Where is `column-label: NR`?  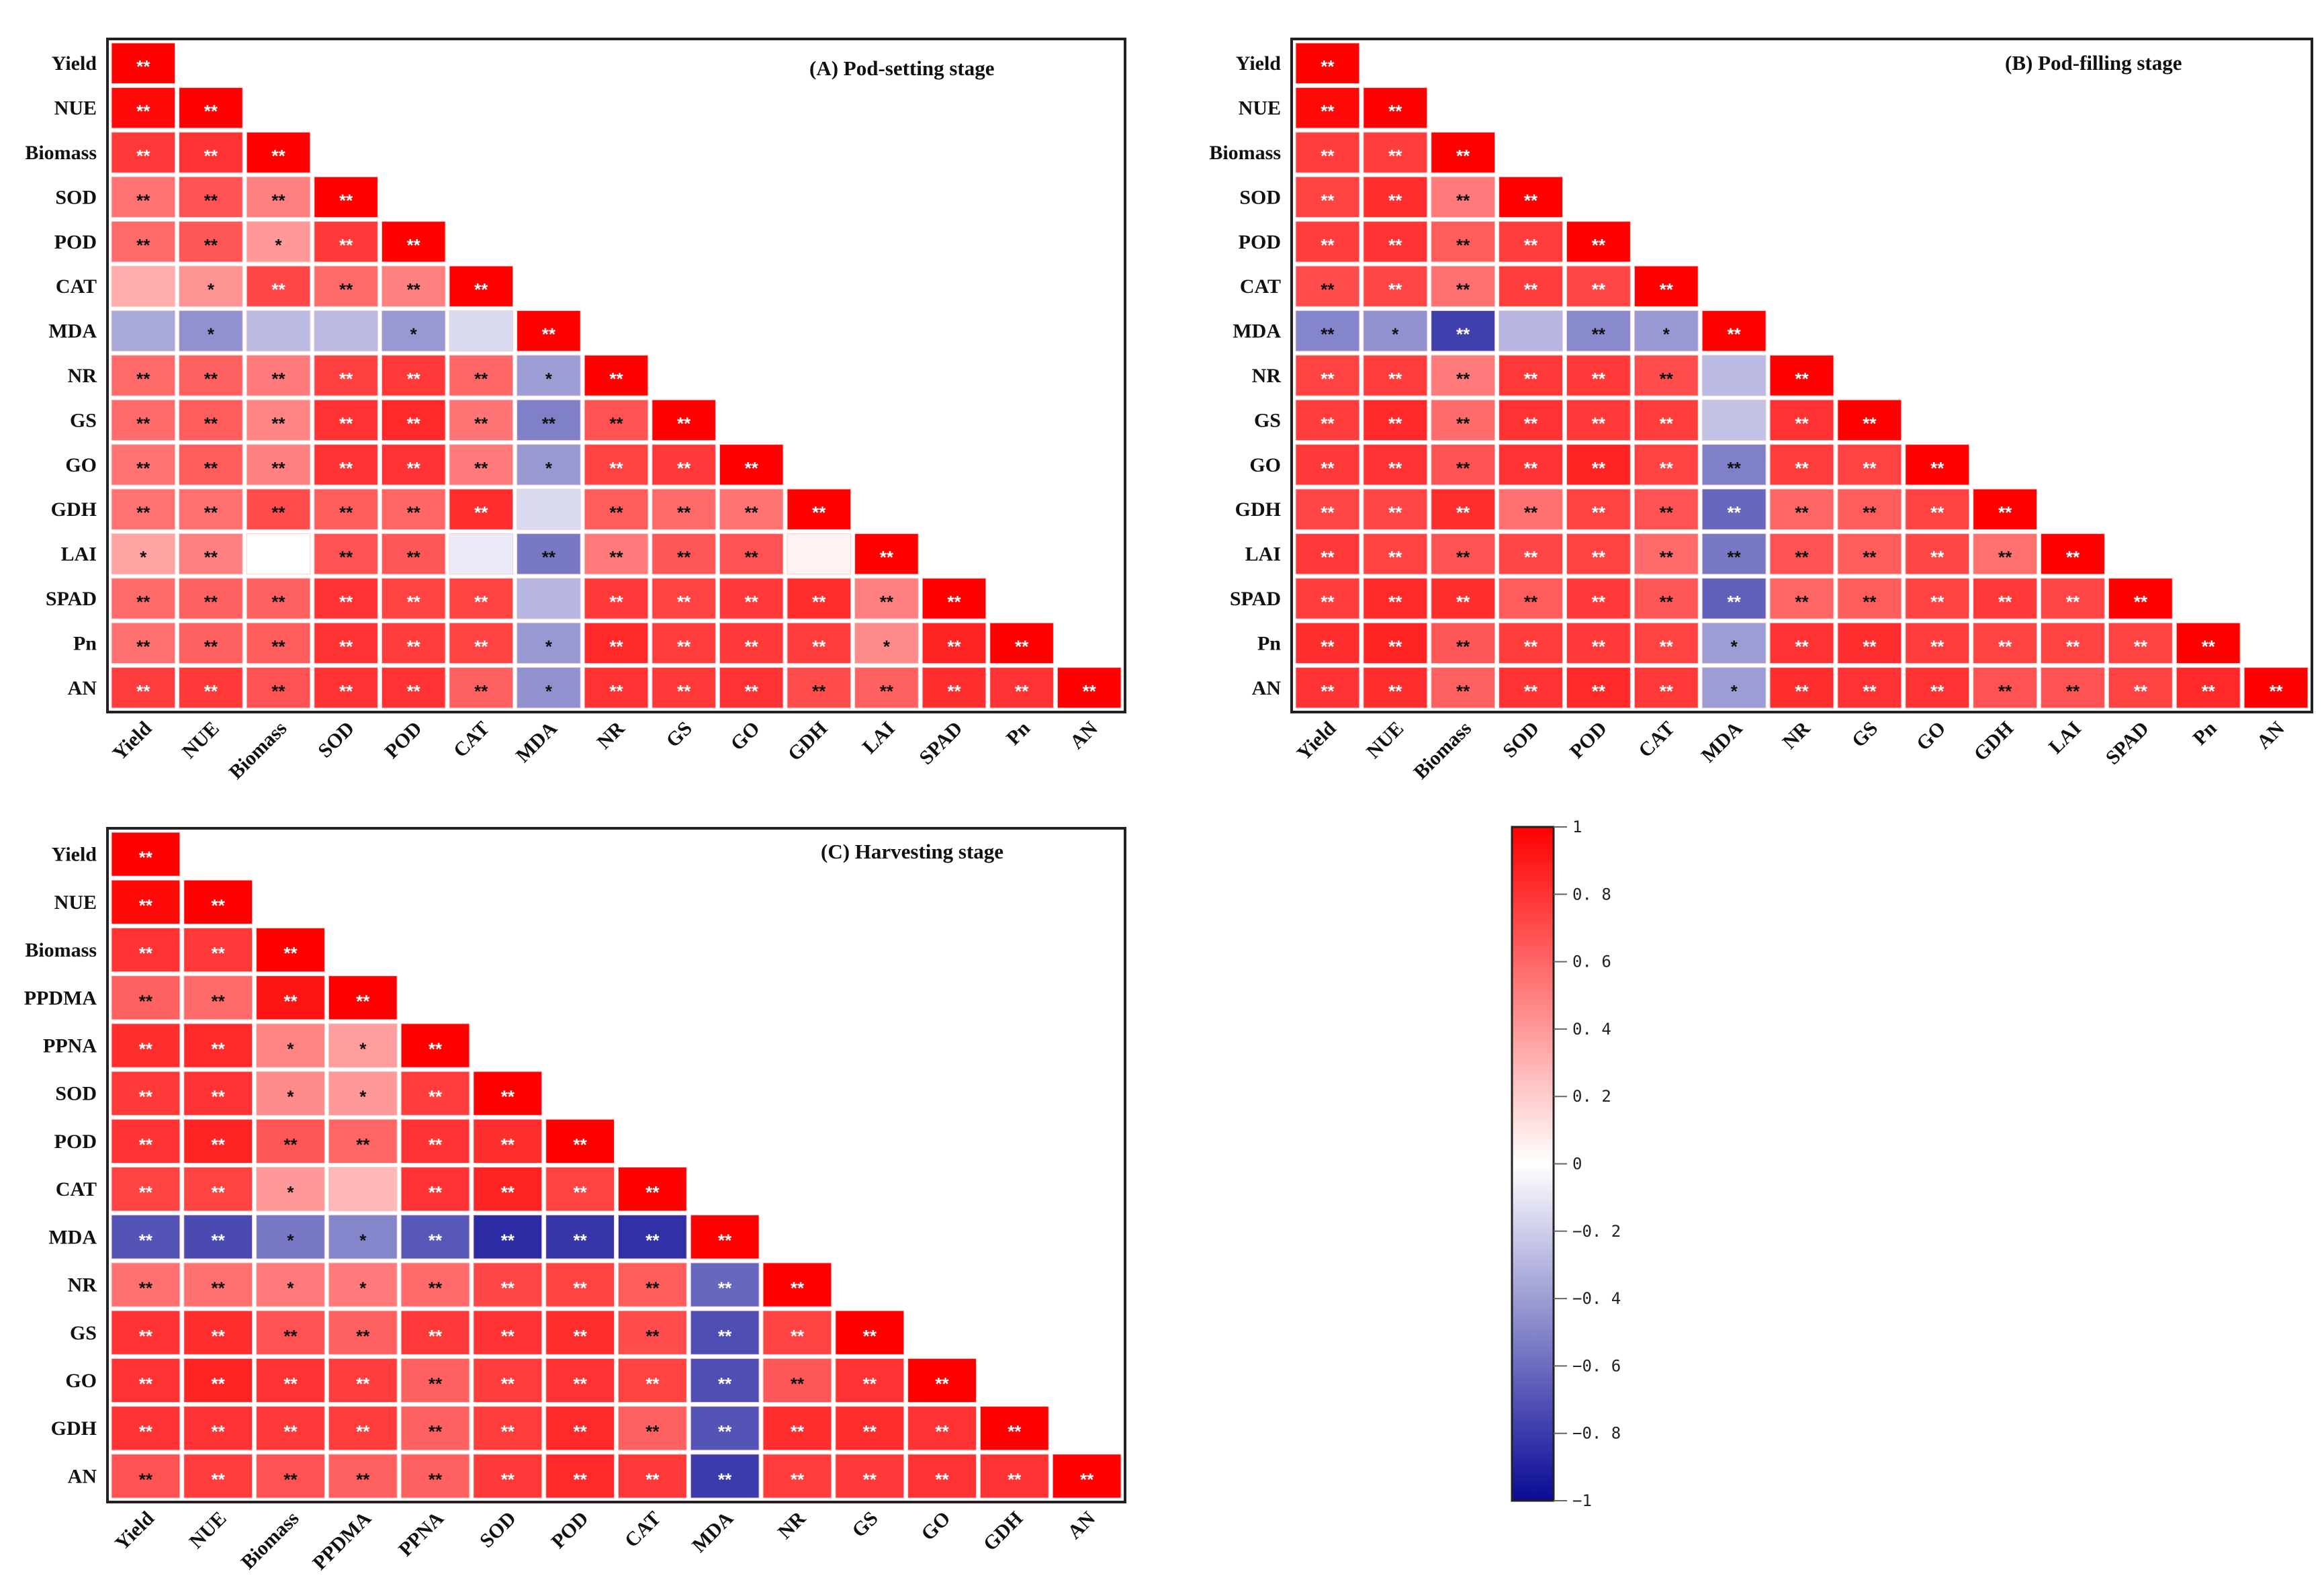 column-label: NR is located at coordinates (1796, 735).